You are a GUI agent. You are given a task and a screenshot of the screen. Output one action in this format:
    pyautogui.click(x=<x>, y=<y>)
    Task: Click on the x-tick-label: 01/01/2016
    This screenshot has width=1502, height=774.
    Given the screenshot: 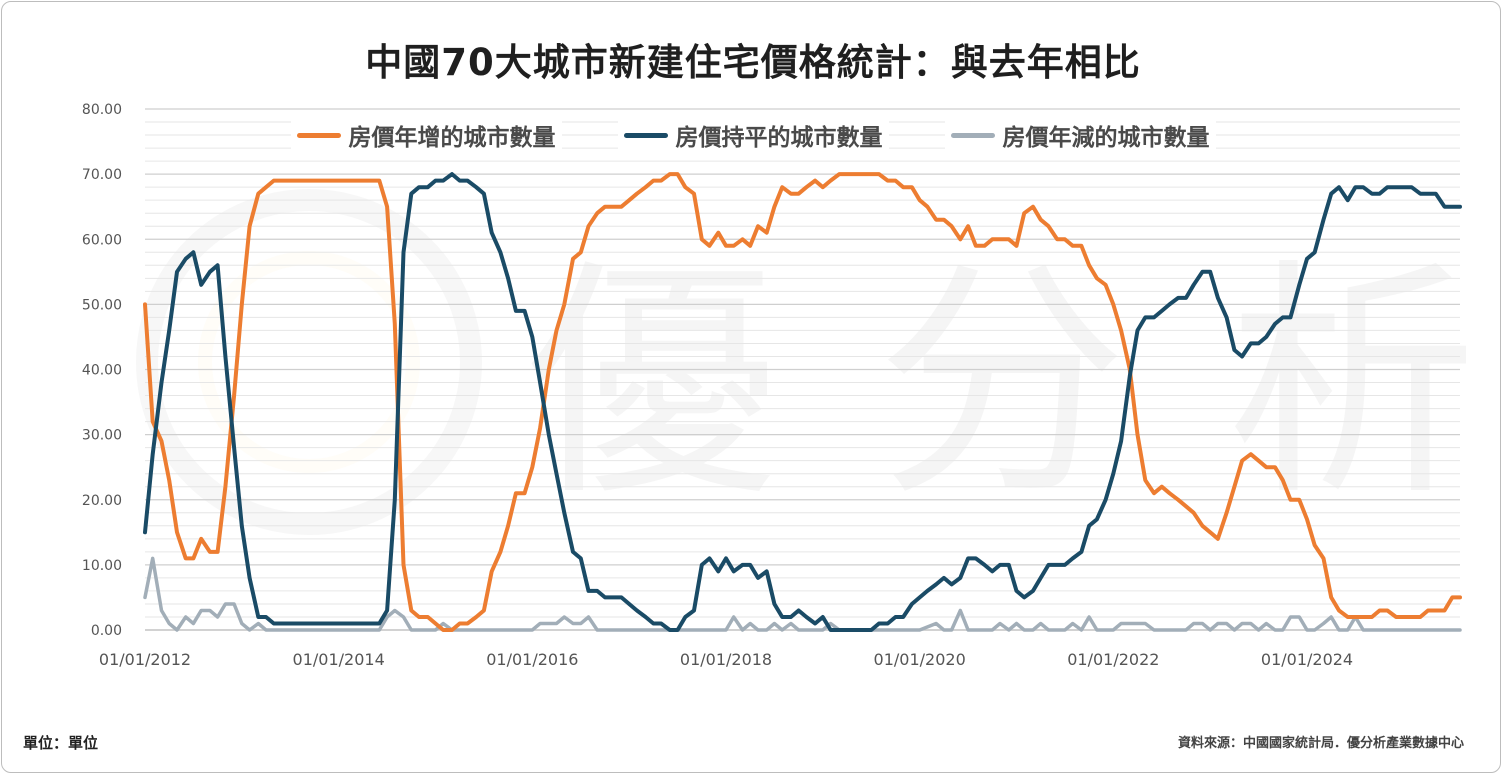 What is the action you would take?
    pyautogui.click(x=532, y=659)
    